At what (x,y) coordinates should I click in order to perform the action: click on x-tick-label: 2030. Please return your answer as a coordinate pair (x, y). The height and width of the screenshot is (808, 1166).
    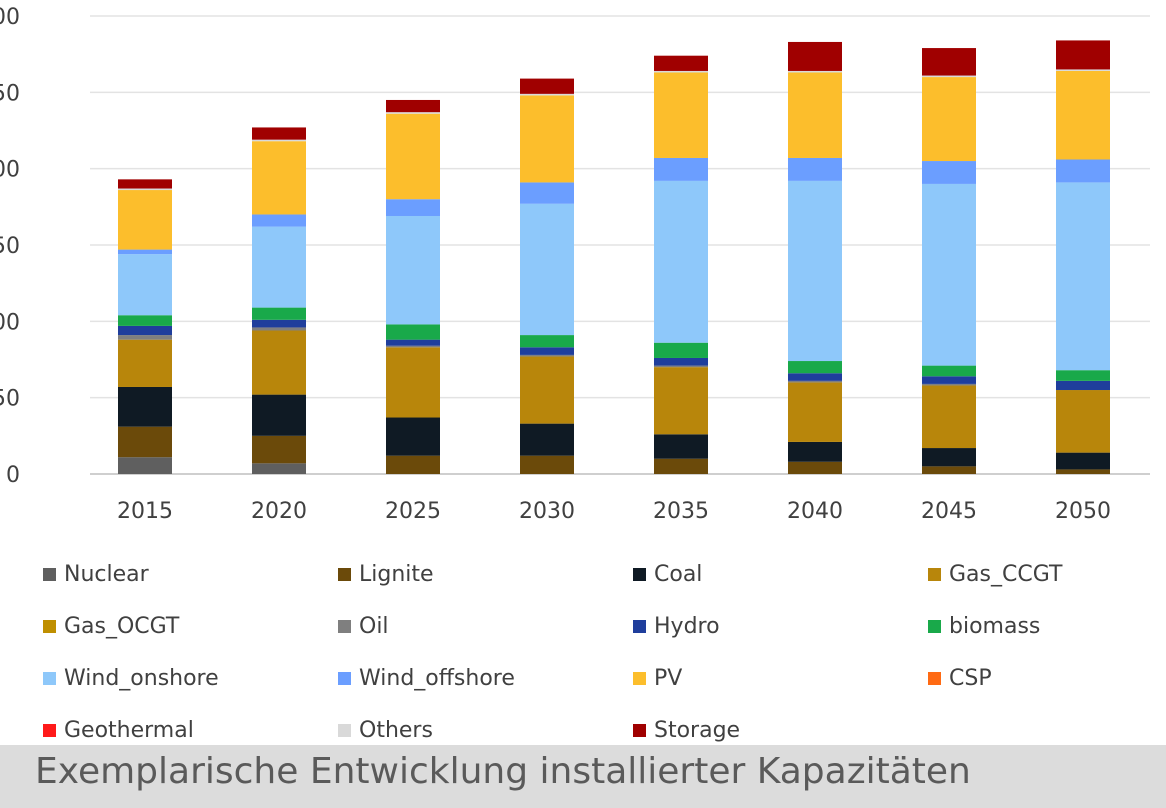
    Looking at the image, I should click on (547, 511).